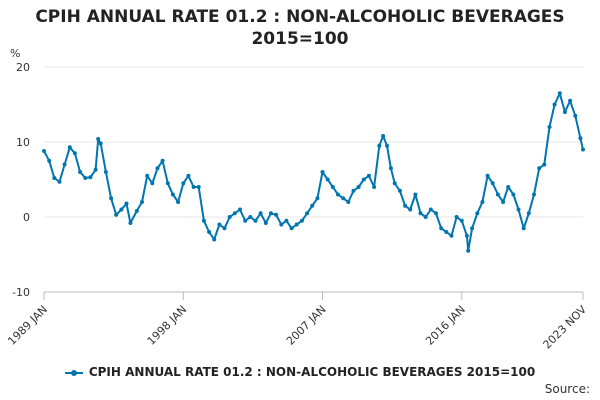  What do you see at coordinates (73, 372) in the screenshot?
I see `legend-swatch` at bounding box center [73, 372].